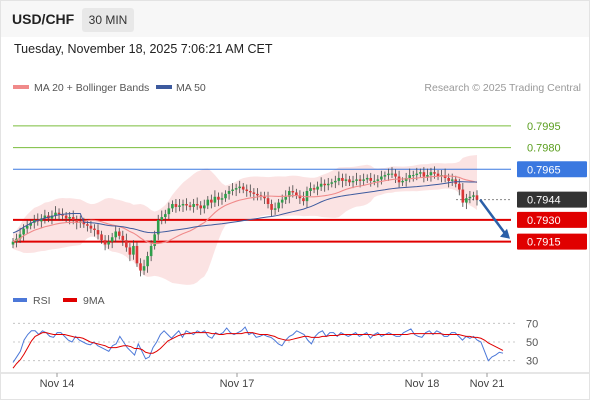 Image resolution: width=590 pixels, height=400 pixels. I want to click on x-axis: Nov 14 Nov 17 Nov 18 Nov 21, so click(295, 381).